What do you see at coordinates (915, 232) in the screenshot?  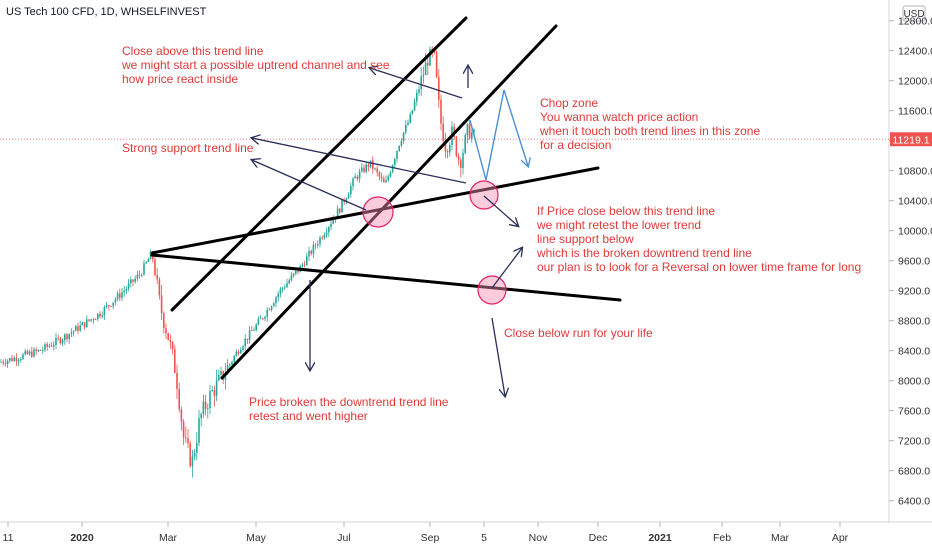 I see `y-tick-label: 10000.0` at bounding box center [915, 232].